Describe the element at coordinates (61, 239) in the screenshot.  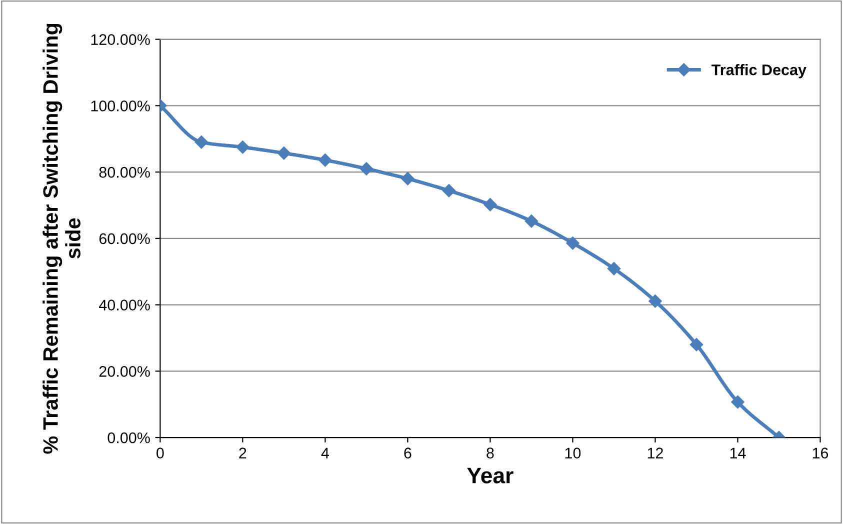
I see `y-axis-title: % Traffic Remaining after Switching Driving side` at that location.